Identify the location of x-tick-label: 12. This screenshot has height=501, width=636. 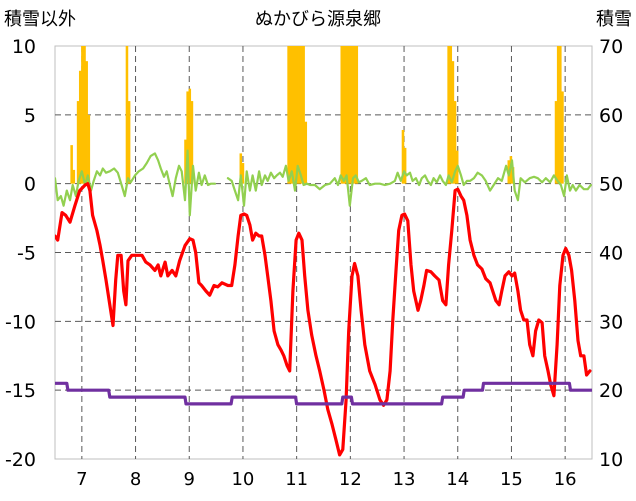
(350, 479).